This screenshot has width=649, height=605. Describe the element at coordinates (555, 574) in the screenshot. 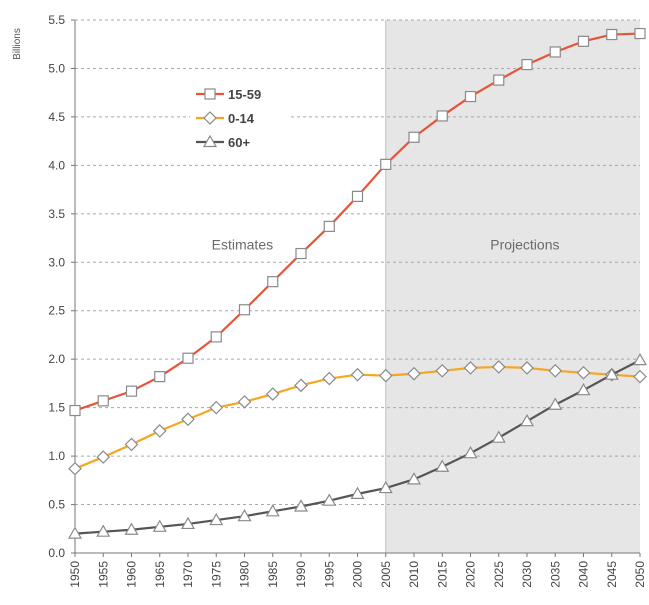

I see `x-tick-label: 2035` at that location.